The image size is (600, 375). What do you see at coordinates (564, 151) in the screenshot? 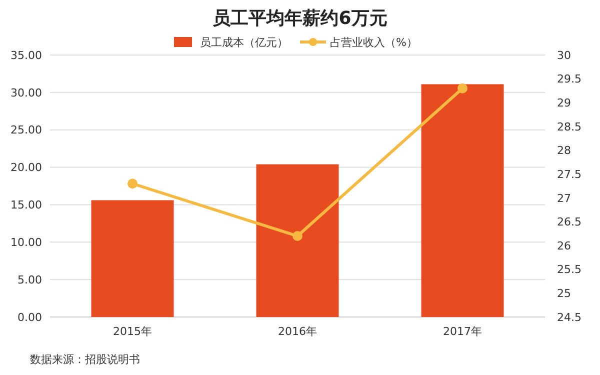
I see `y2-tick-label: 28` at bounding box center [564, 151].